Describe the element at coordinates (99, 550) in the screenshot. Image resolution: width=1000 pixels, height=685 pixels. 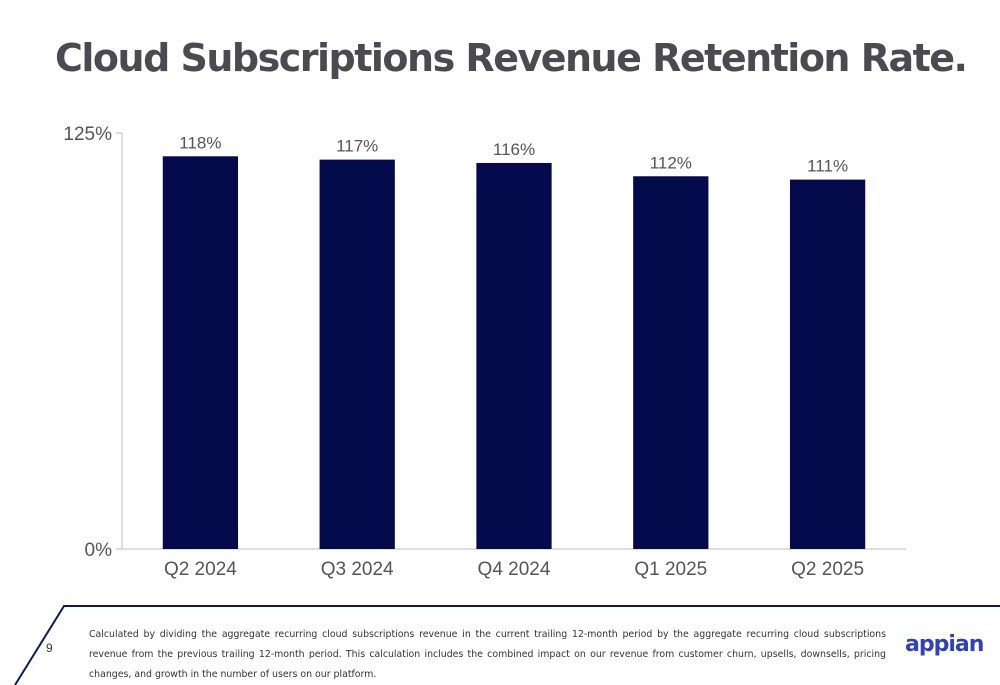
I see `y-tick-label: 0%` at that location.